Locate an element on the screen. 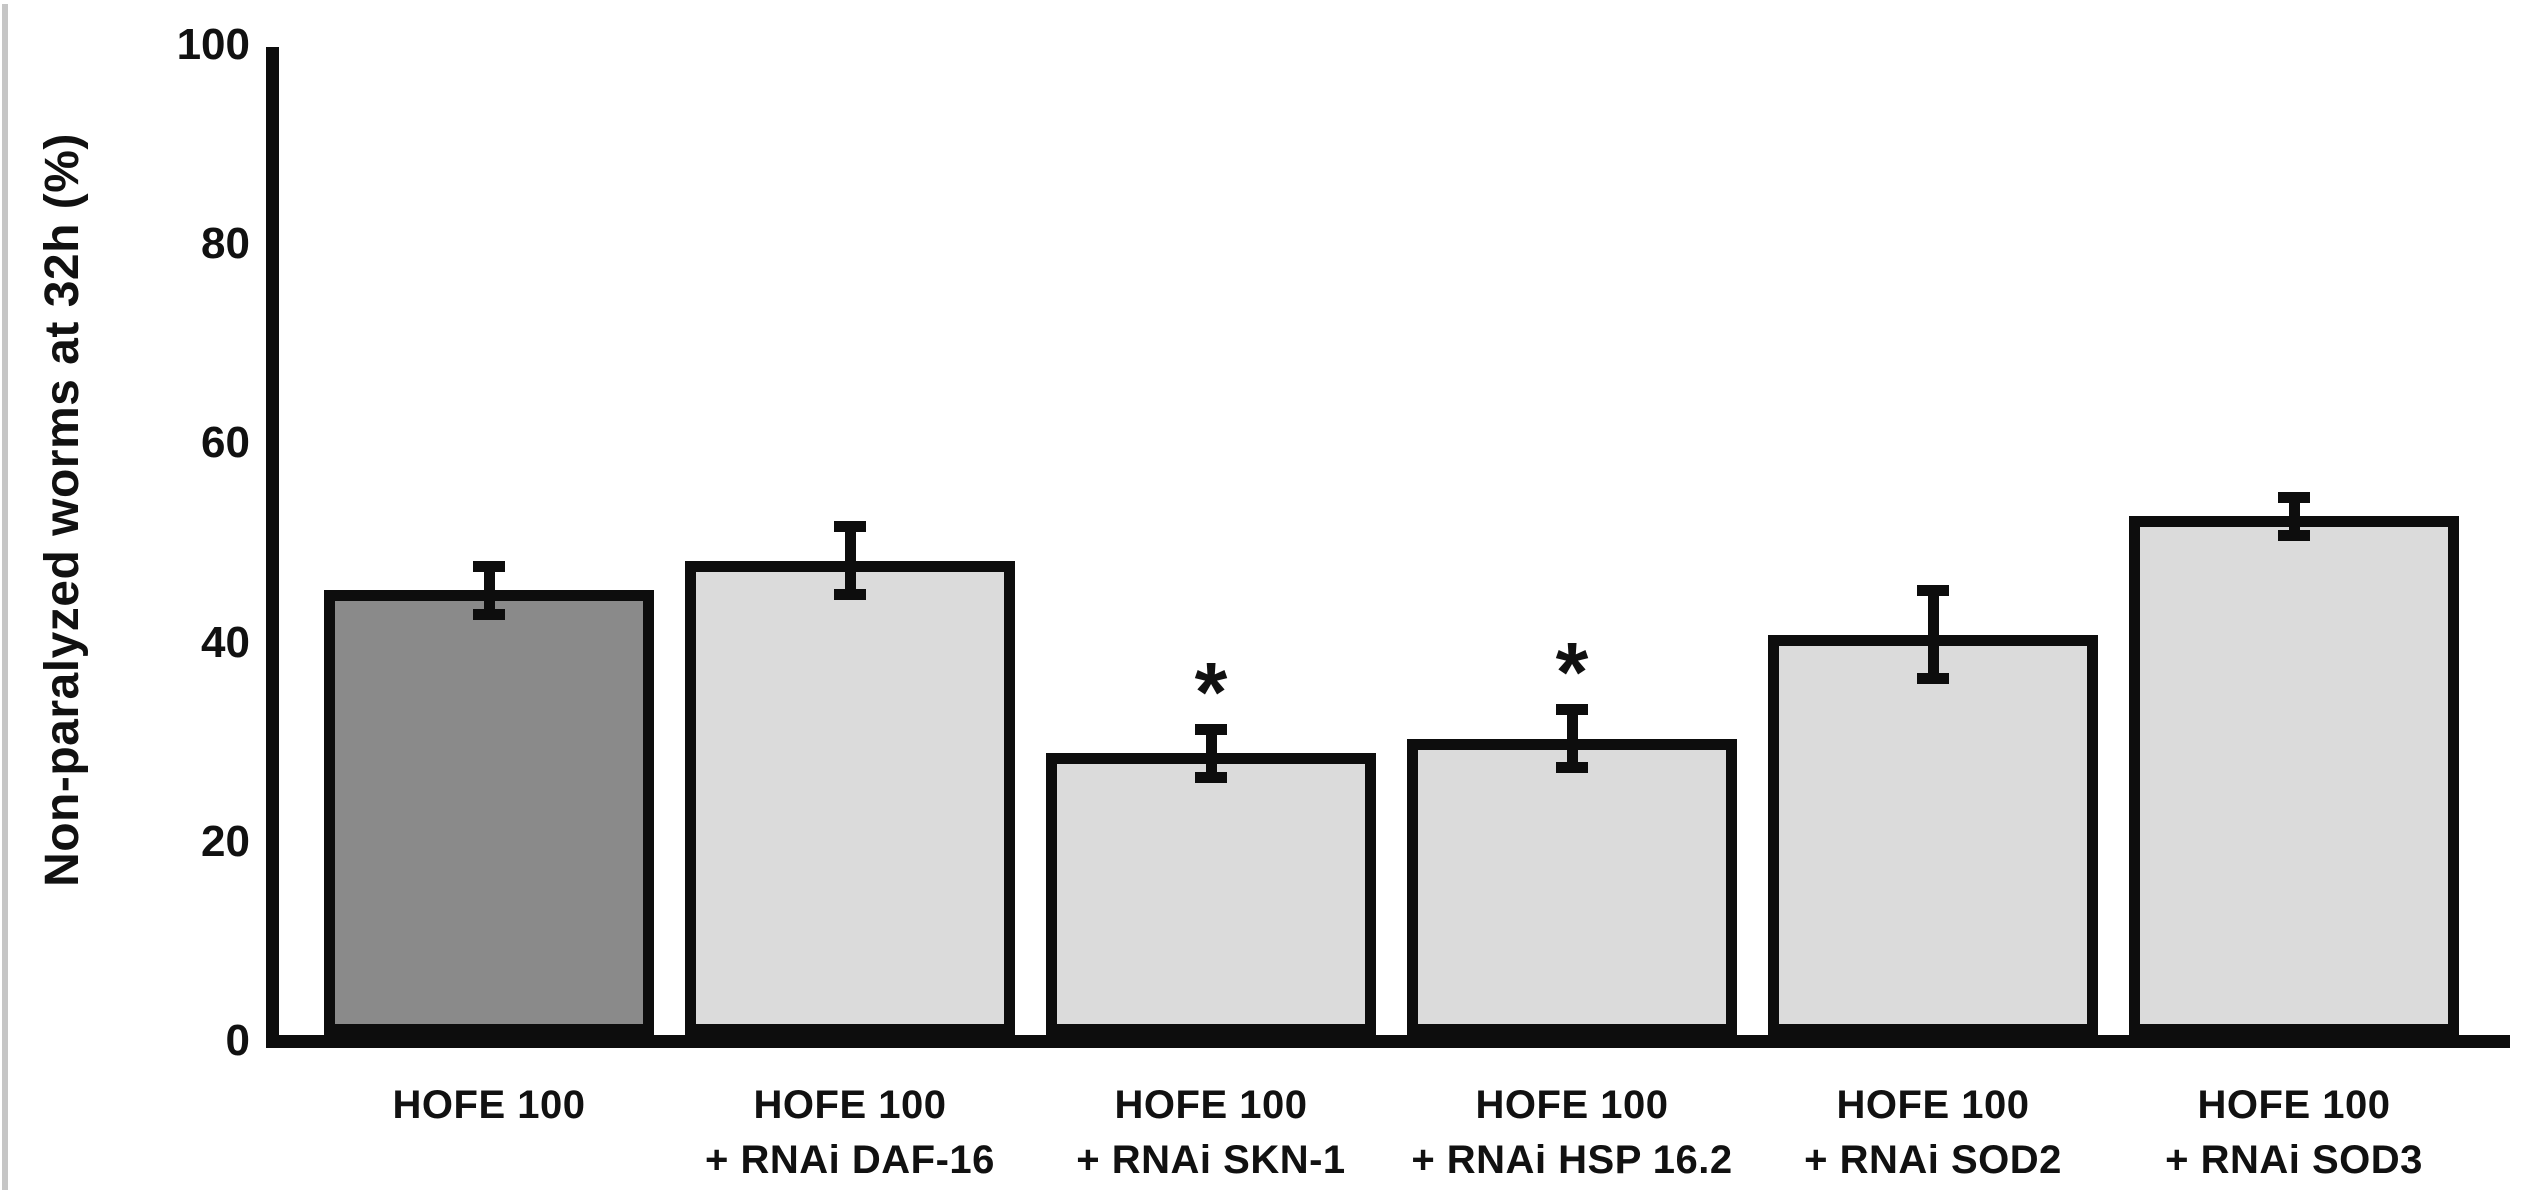  y-axis-title: Non-paralyzed worms at 32h (%) is located at coordinates (62, 510).